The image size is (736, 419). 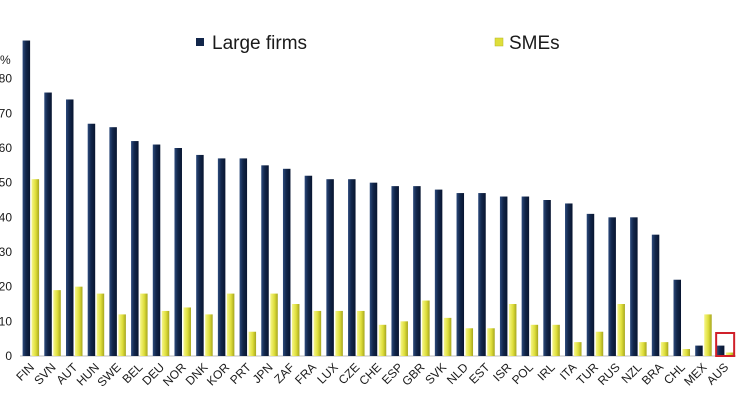 I want to click on legend-swatch-smes, so click(x=499, y=42).